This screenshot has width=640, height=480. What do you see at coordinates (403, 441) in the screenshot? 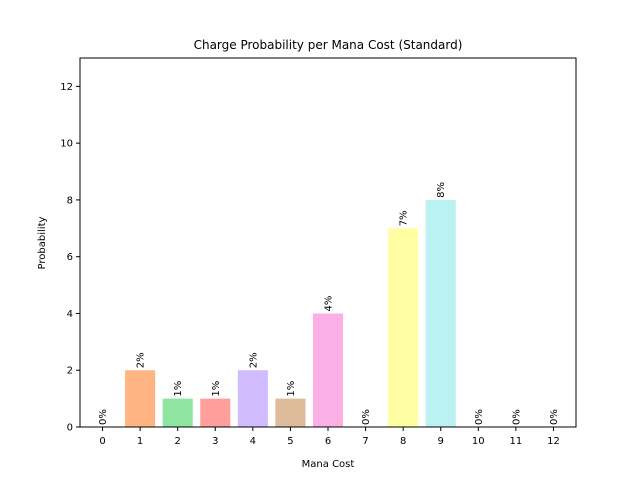
I see `x-tick-label-8: 8` at bounding box center [403, 441].